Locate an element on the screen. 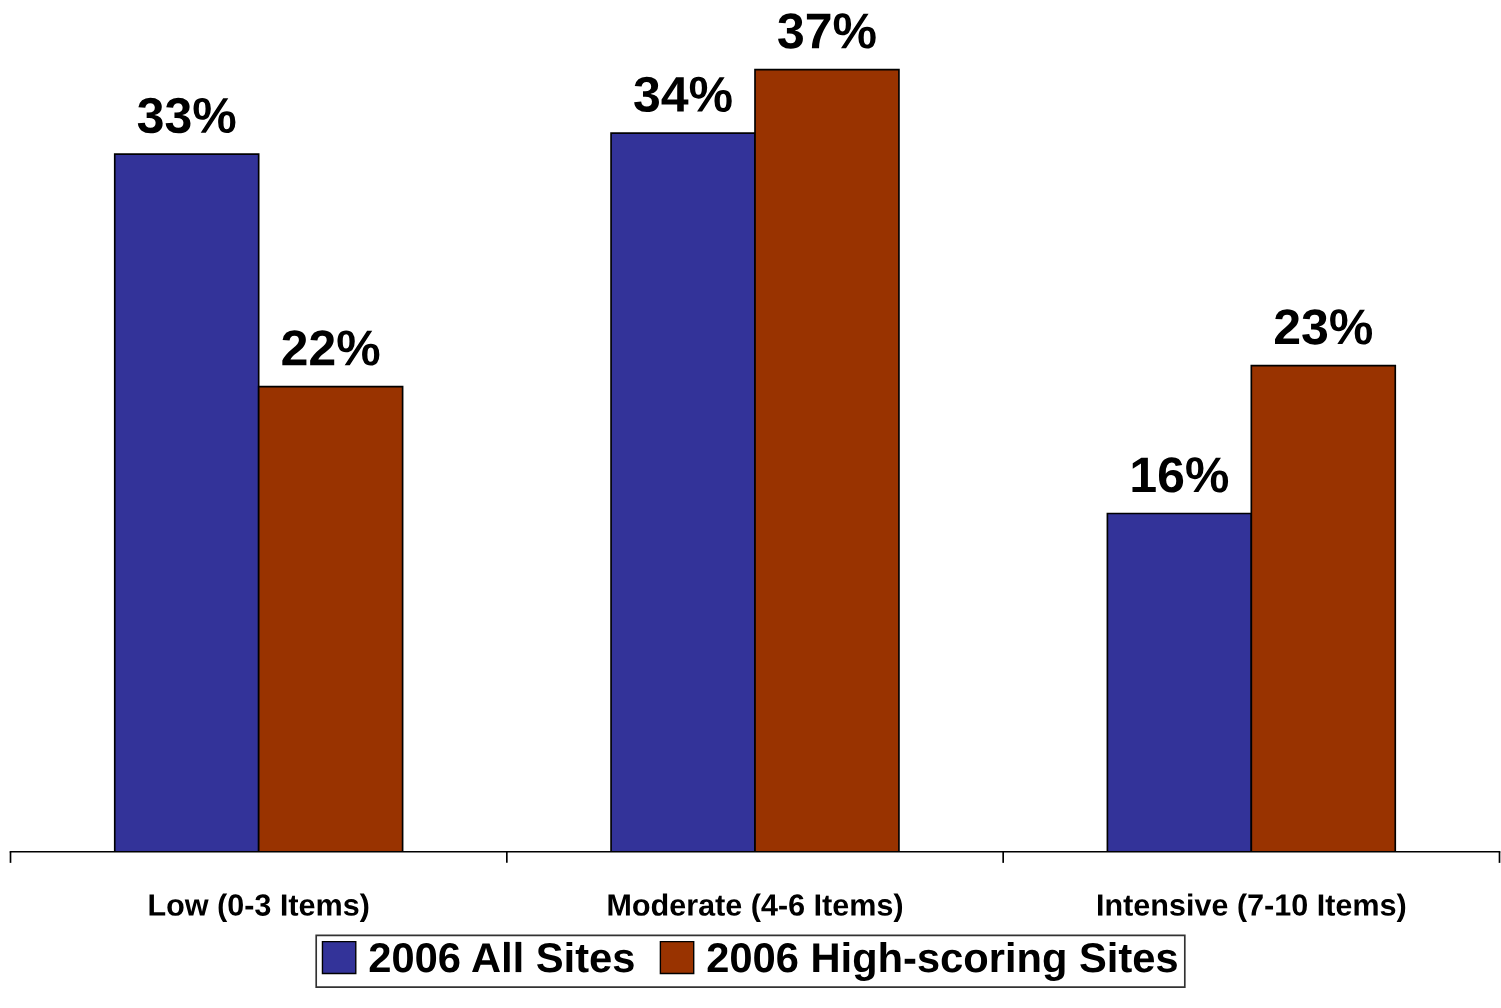 The image size is (1501, 1008). data-label: 33% is located at coordinates (186, 115).